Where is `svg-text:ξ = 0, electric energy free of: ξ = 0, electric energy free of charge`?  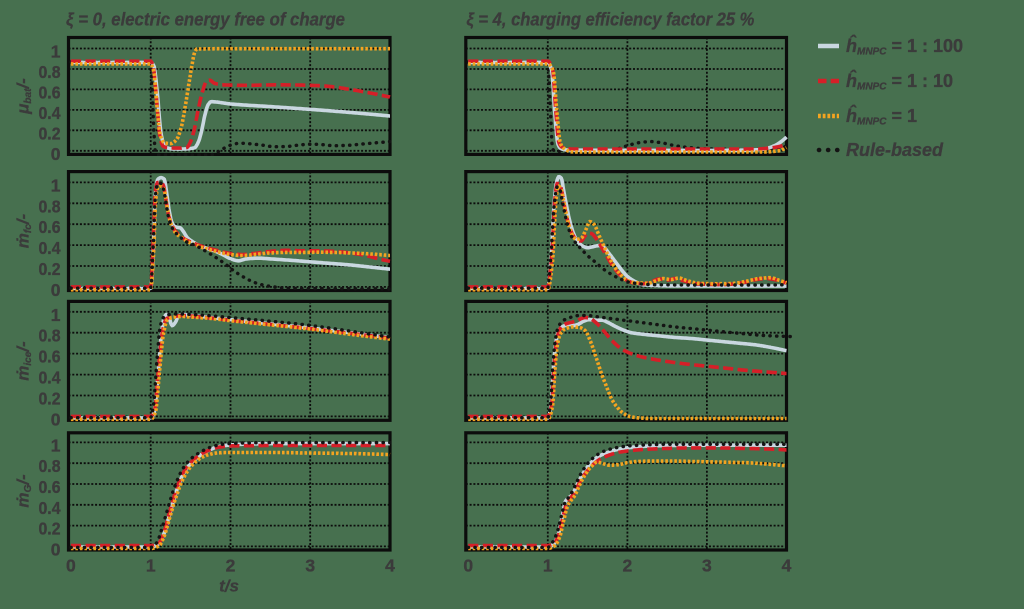 svg-text:ξ = 0, electric energy free of: ξ = 0, electric energy free of charge is located at coordinates (205, 20).